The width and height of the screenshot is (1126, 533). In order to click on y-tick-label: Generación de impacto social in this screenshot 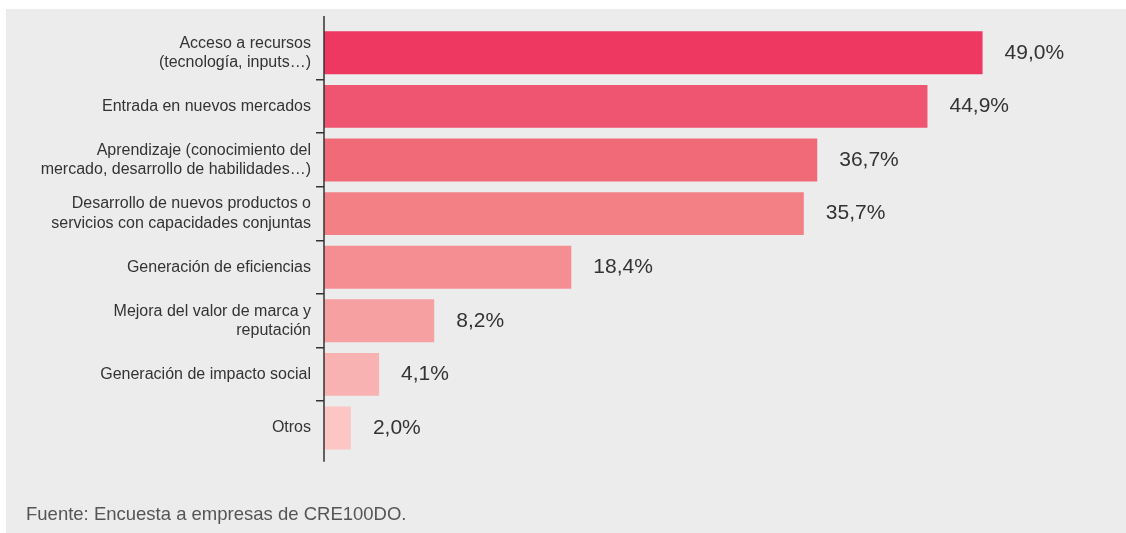, I will do `click(205, 373)`.